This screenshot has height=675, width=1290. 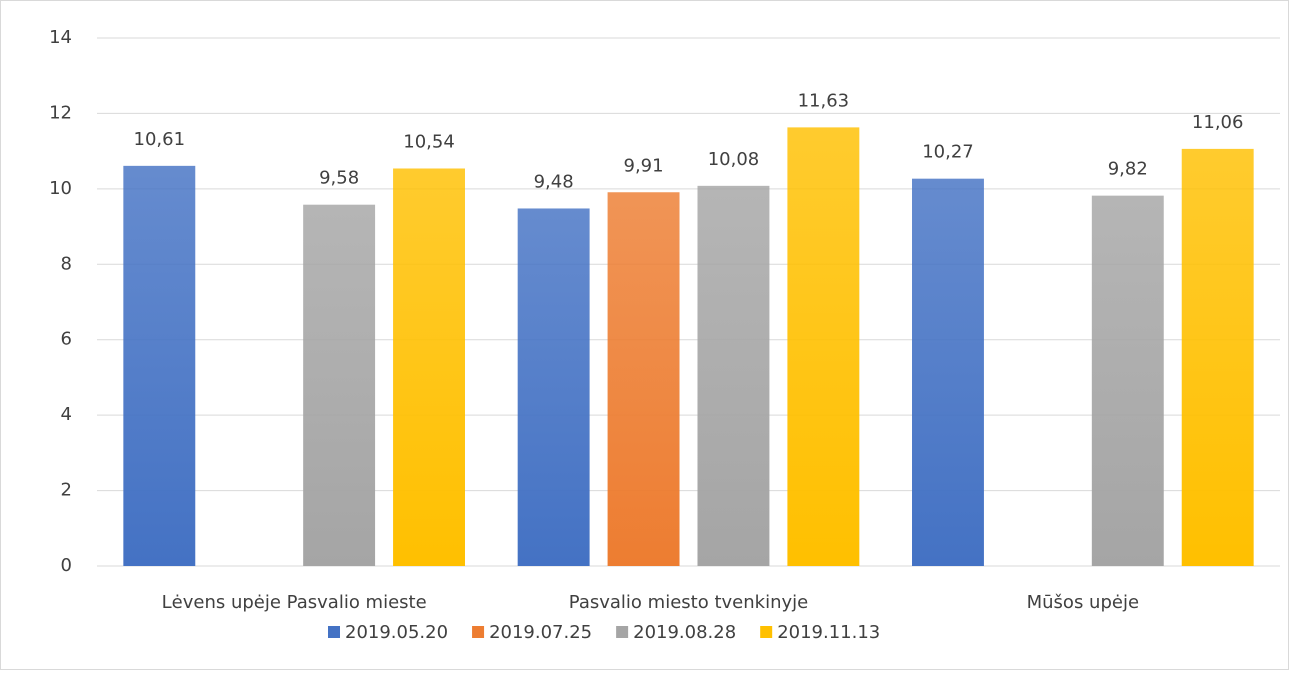 I want to click on data-label: 9,82, so click(x=1128, y=169).